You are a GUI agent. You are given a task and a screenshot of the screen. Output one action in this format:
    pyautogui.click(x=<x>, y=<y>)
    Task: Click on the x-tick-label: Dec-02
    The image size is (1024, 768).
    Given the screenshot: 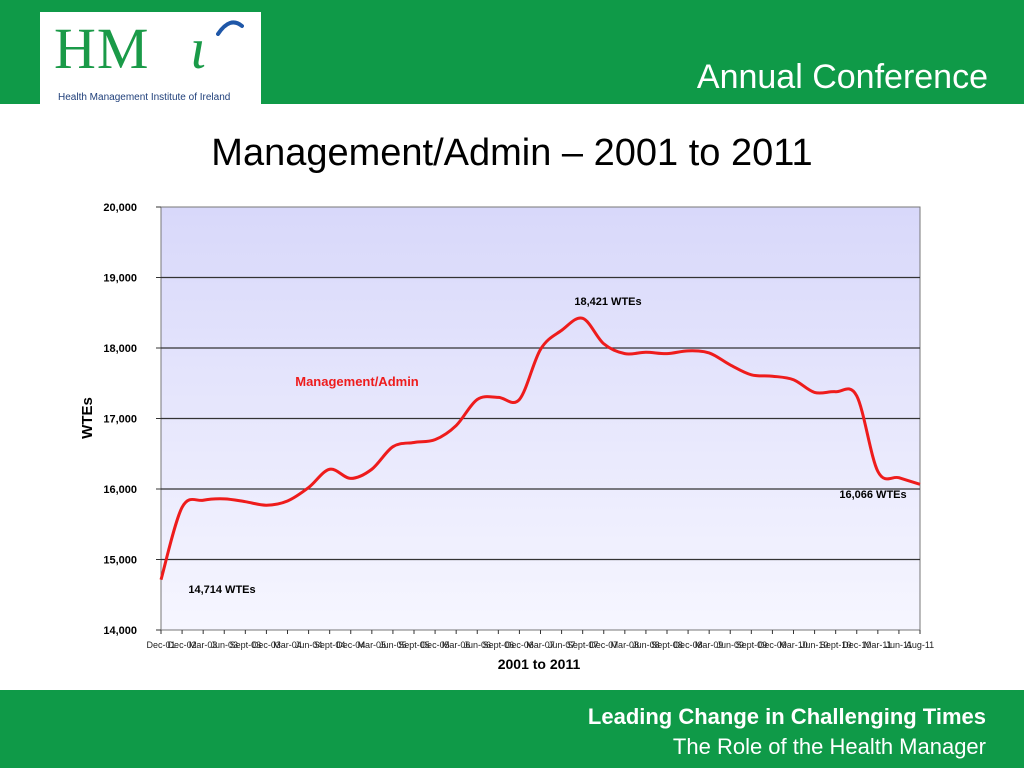 What is the action you would take?
    pyautogui.click(x=182, y=645)
    